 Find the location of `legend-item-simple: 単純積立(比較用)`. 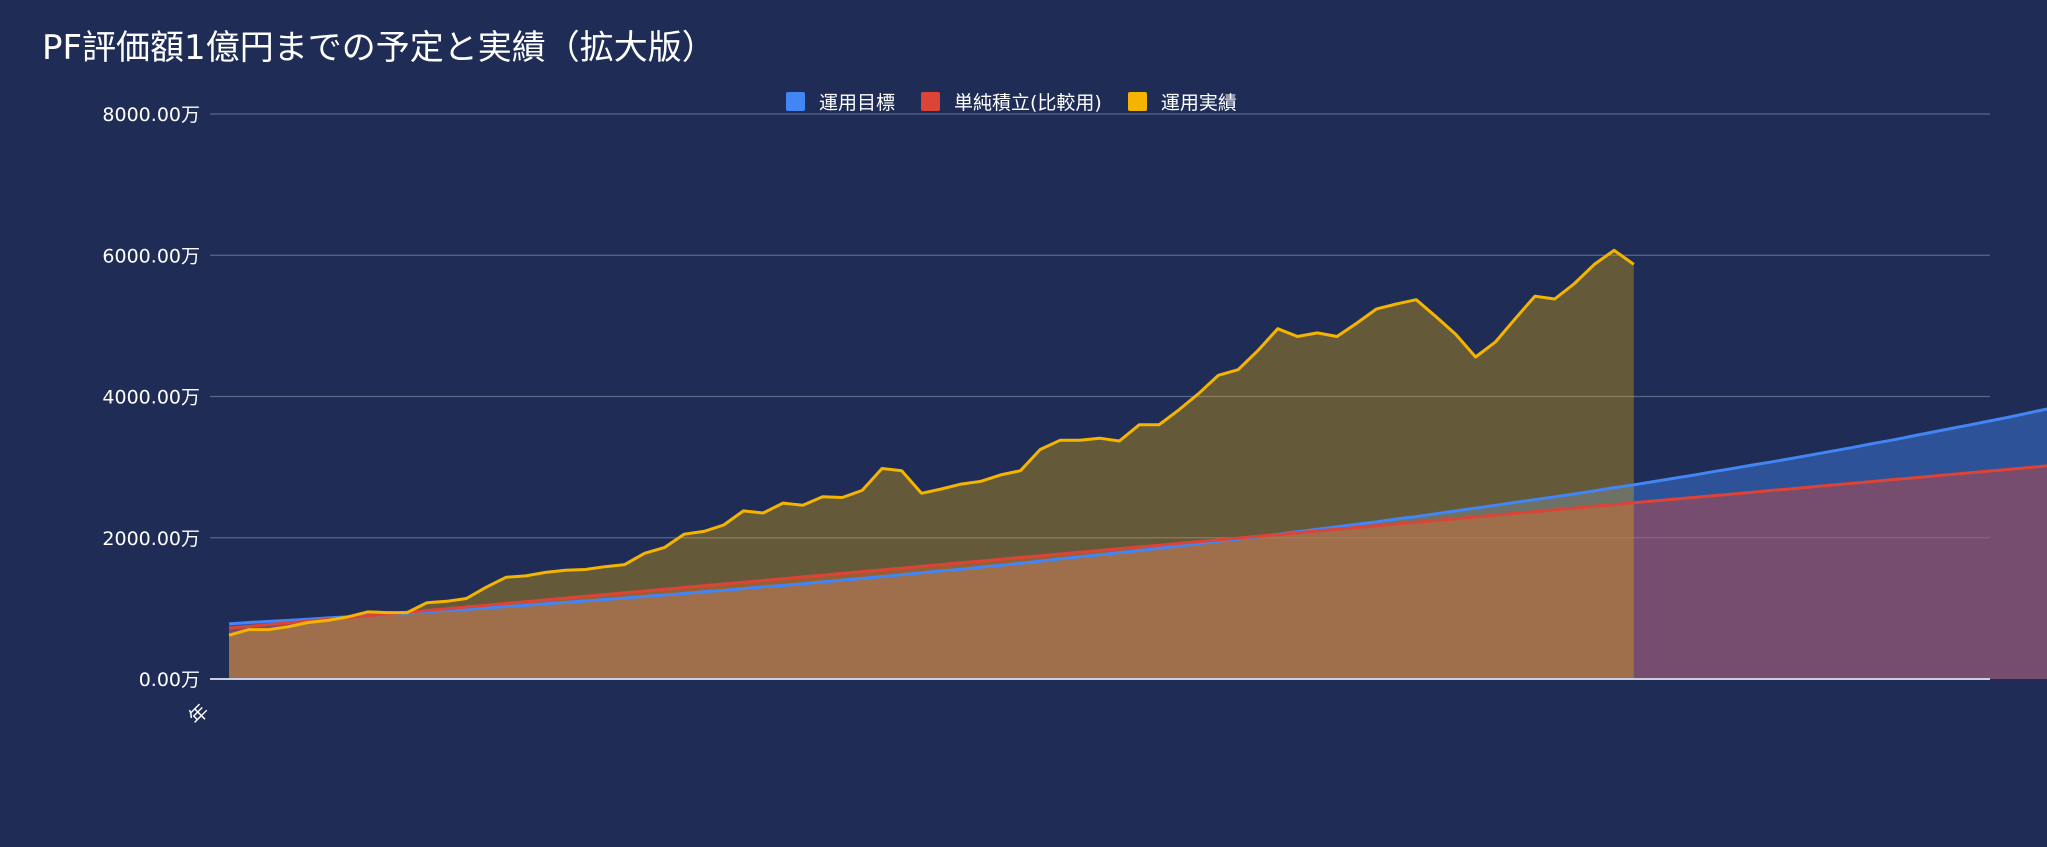

legend-item-simple: 単純積立(比較用) is located at coordinates (1011, 101).